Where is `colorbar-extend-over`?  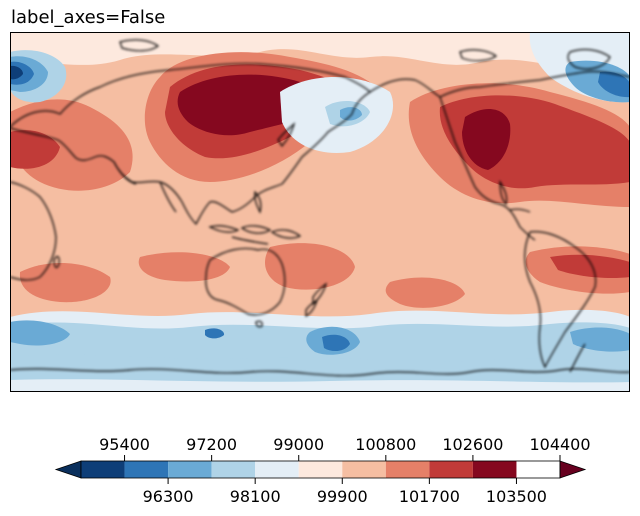
colorbar-extend-over is located at coordinates (573, 469).